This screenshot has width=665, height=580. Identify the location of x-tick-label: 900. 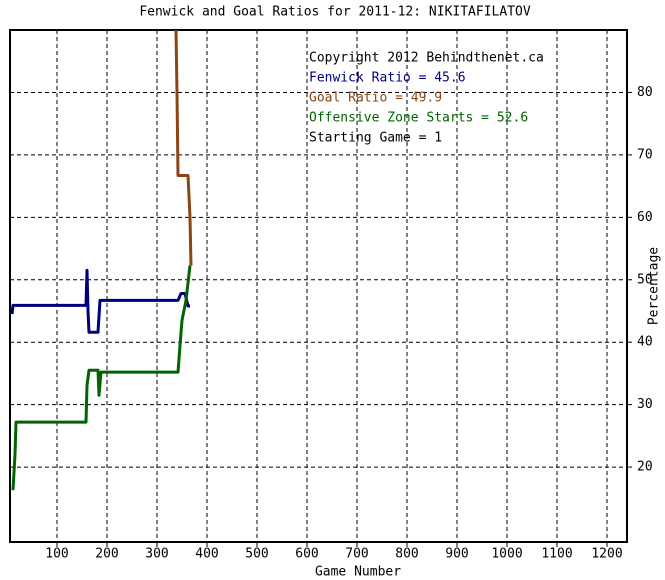
(456, 554).